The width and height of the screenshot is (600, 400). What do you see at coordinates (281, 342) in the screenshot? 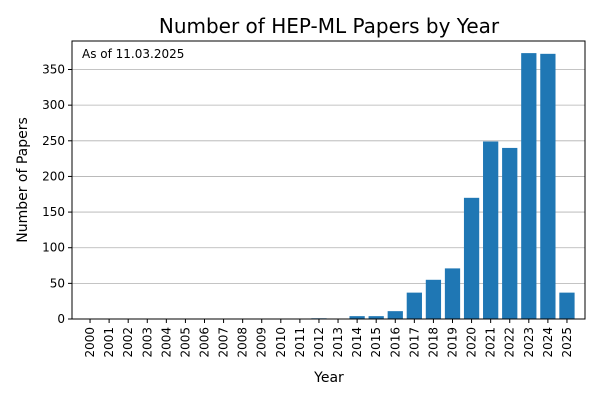
I see `x-tick-label: 2010` at bounding box center [281, 342].